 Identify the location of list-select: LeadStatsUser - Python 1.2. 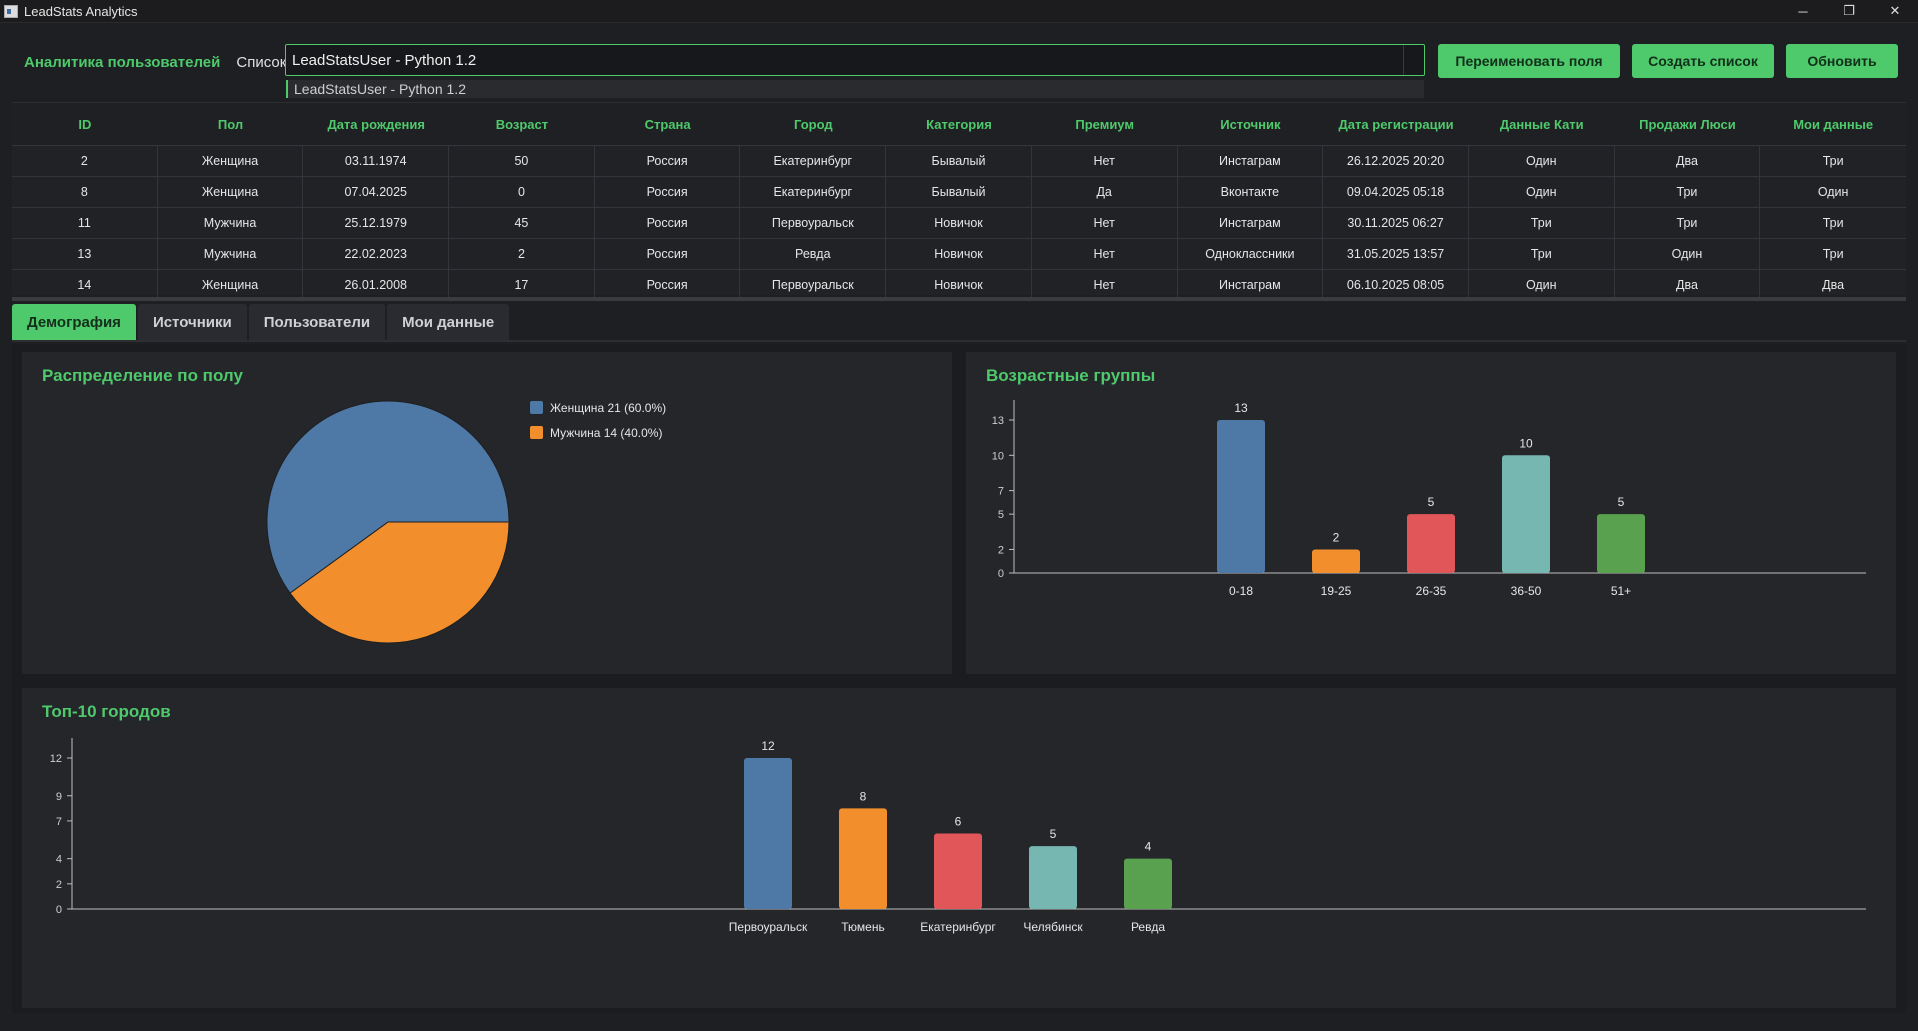
(855, 60).